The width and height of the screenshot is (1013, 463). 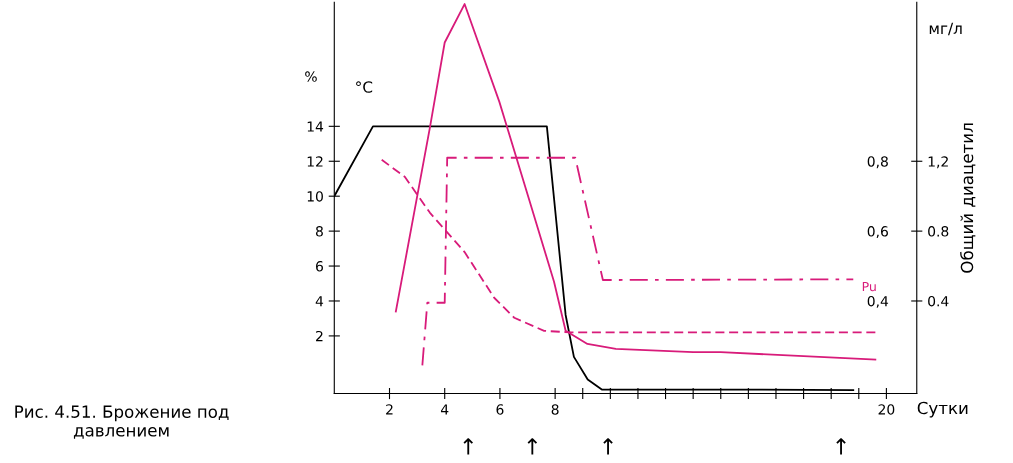 What do you see at coordinates (877, 232) in the screenshot?
I see `y3-tick-label: 0,6` at bounding box center [877, 232].